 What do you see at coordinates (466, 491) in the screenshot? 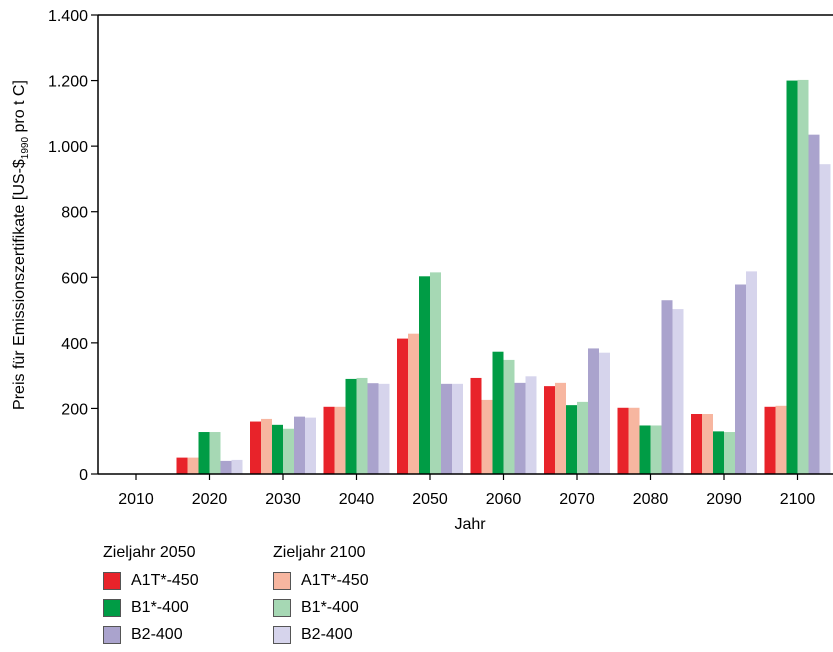
I see `x-ticks: 2010 2020 2030 2040 2050 2060 2070 2080 2090 2100` at bounding box center [466, 491].